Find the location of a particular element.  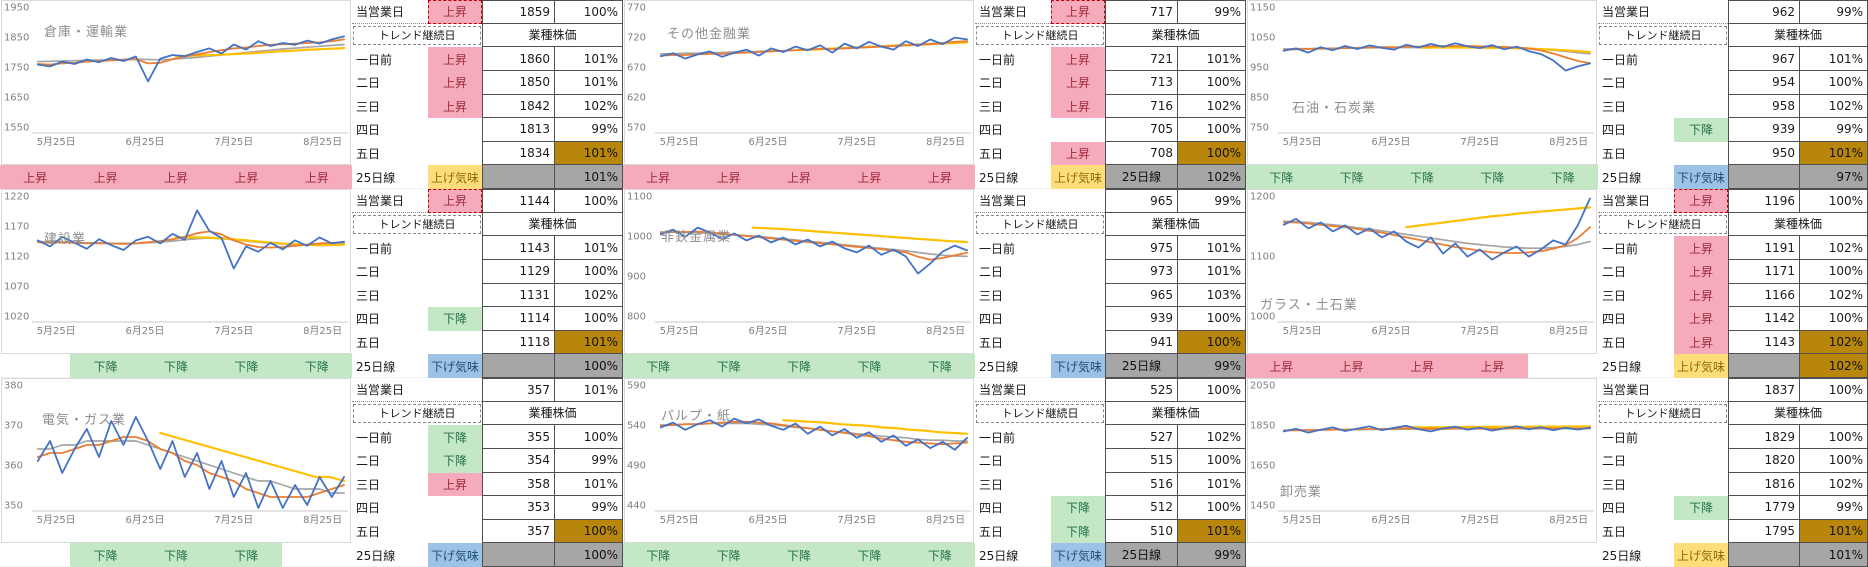

day-value: 941 is located at coordinates (1141, 342).